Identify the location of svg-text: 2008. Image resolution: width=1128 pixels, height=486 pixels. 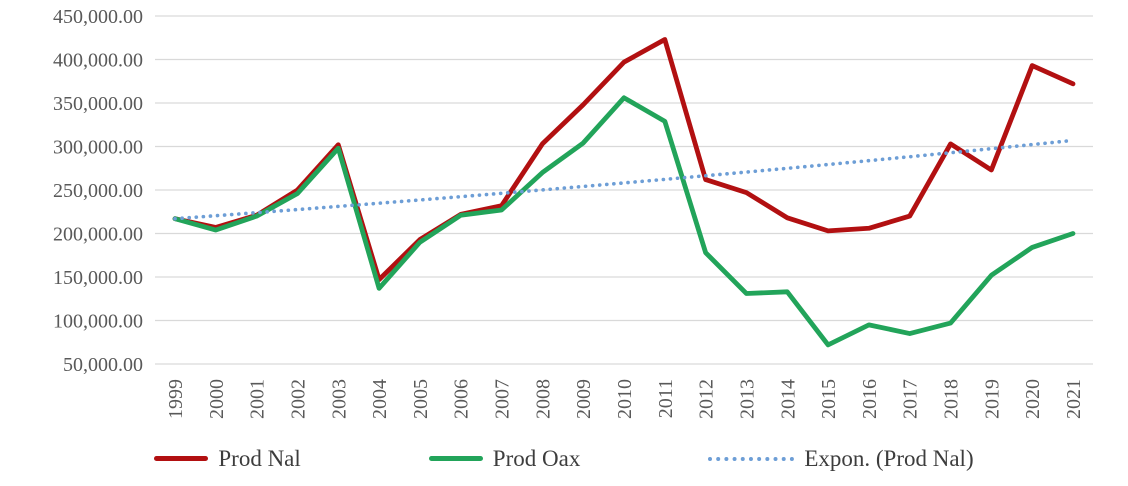
(543, 399).